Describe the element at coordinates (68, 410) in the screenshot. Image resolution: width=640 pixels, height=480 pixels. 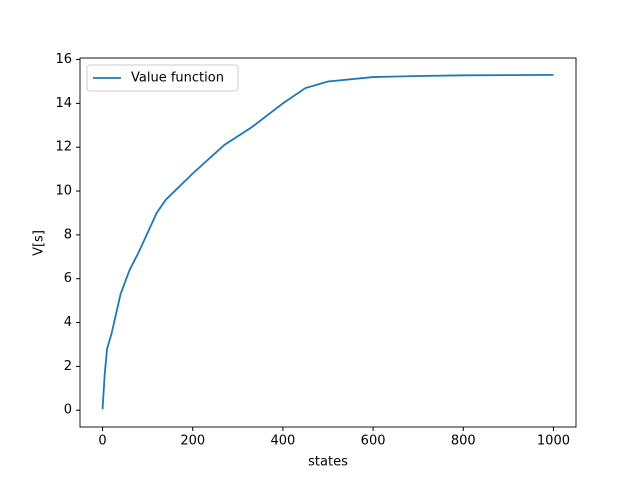
I see `y-tick-label: 0` at that location.